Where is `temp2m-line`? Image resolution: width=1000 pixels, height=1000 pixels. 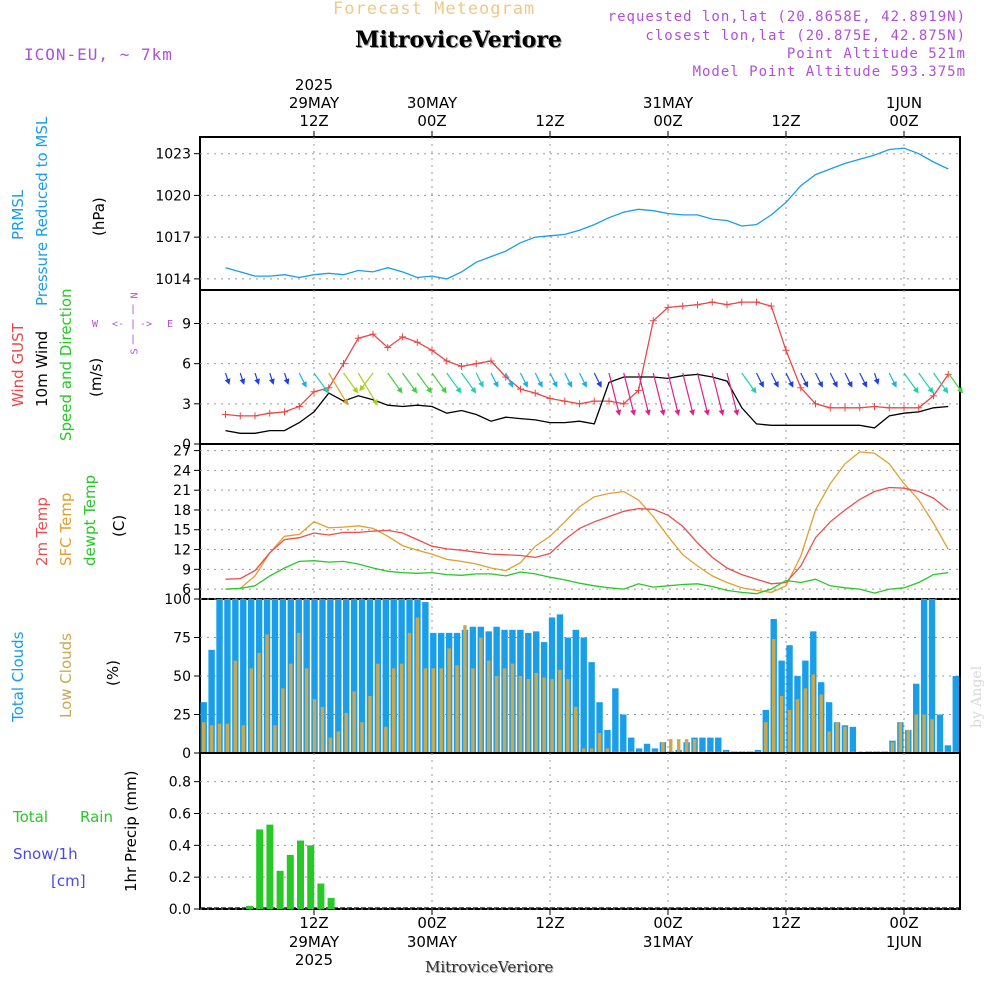
temp2m-line is located at coordinates (587, 535).